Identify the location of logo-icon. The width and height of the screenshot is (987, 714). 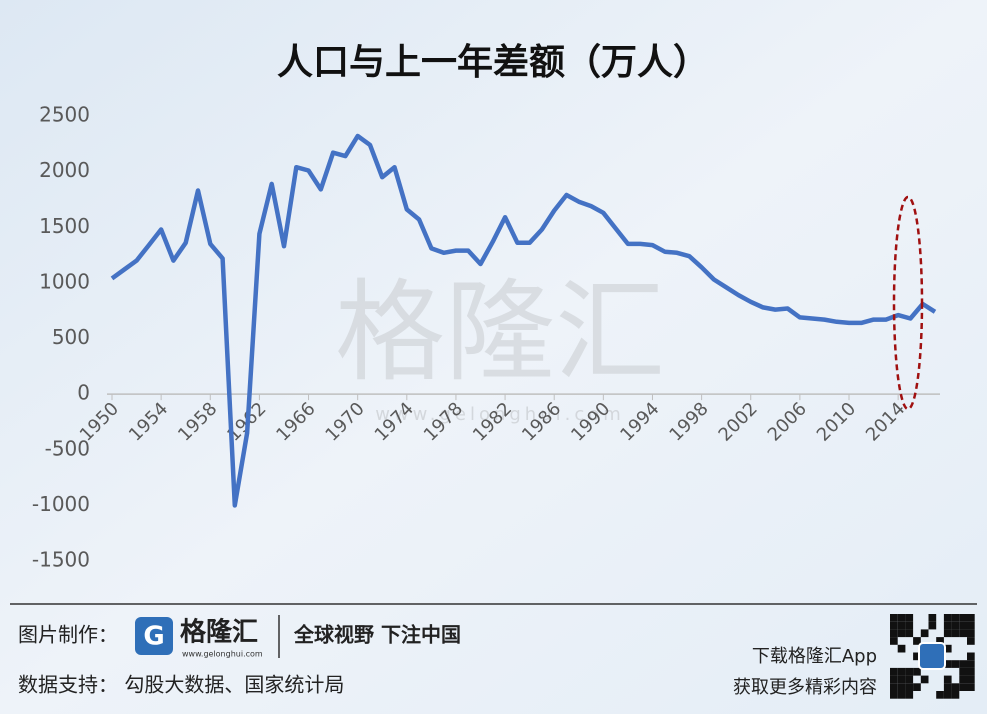
(154, 636).